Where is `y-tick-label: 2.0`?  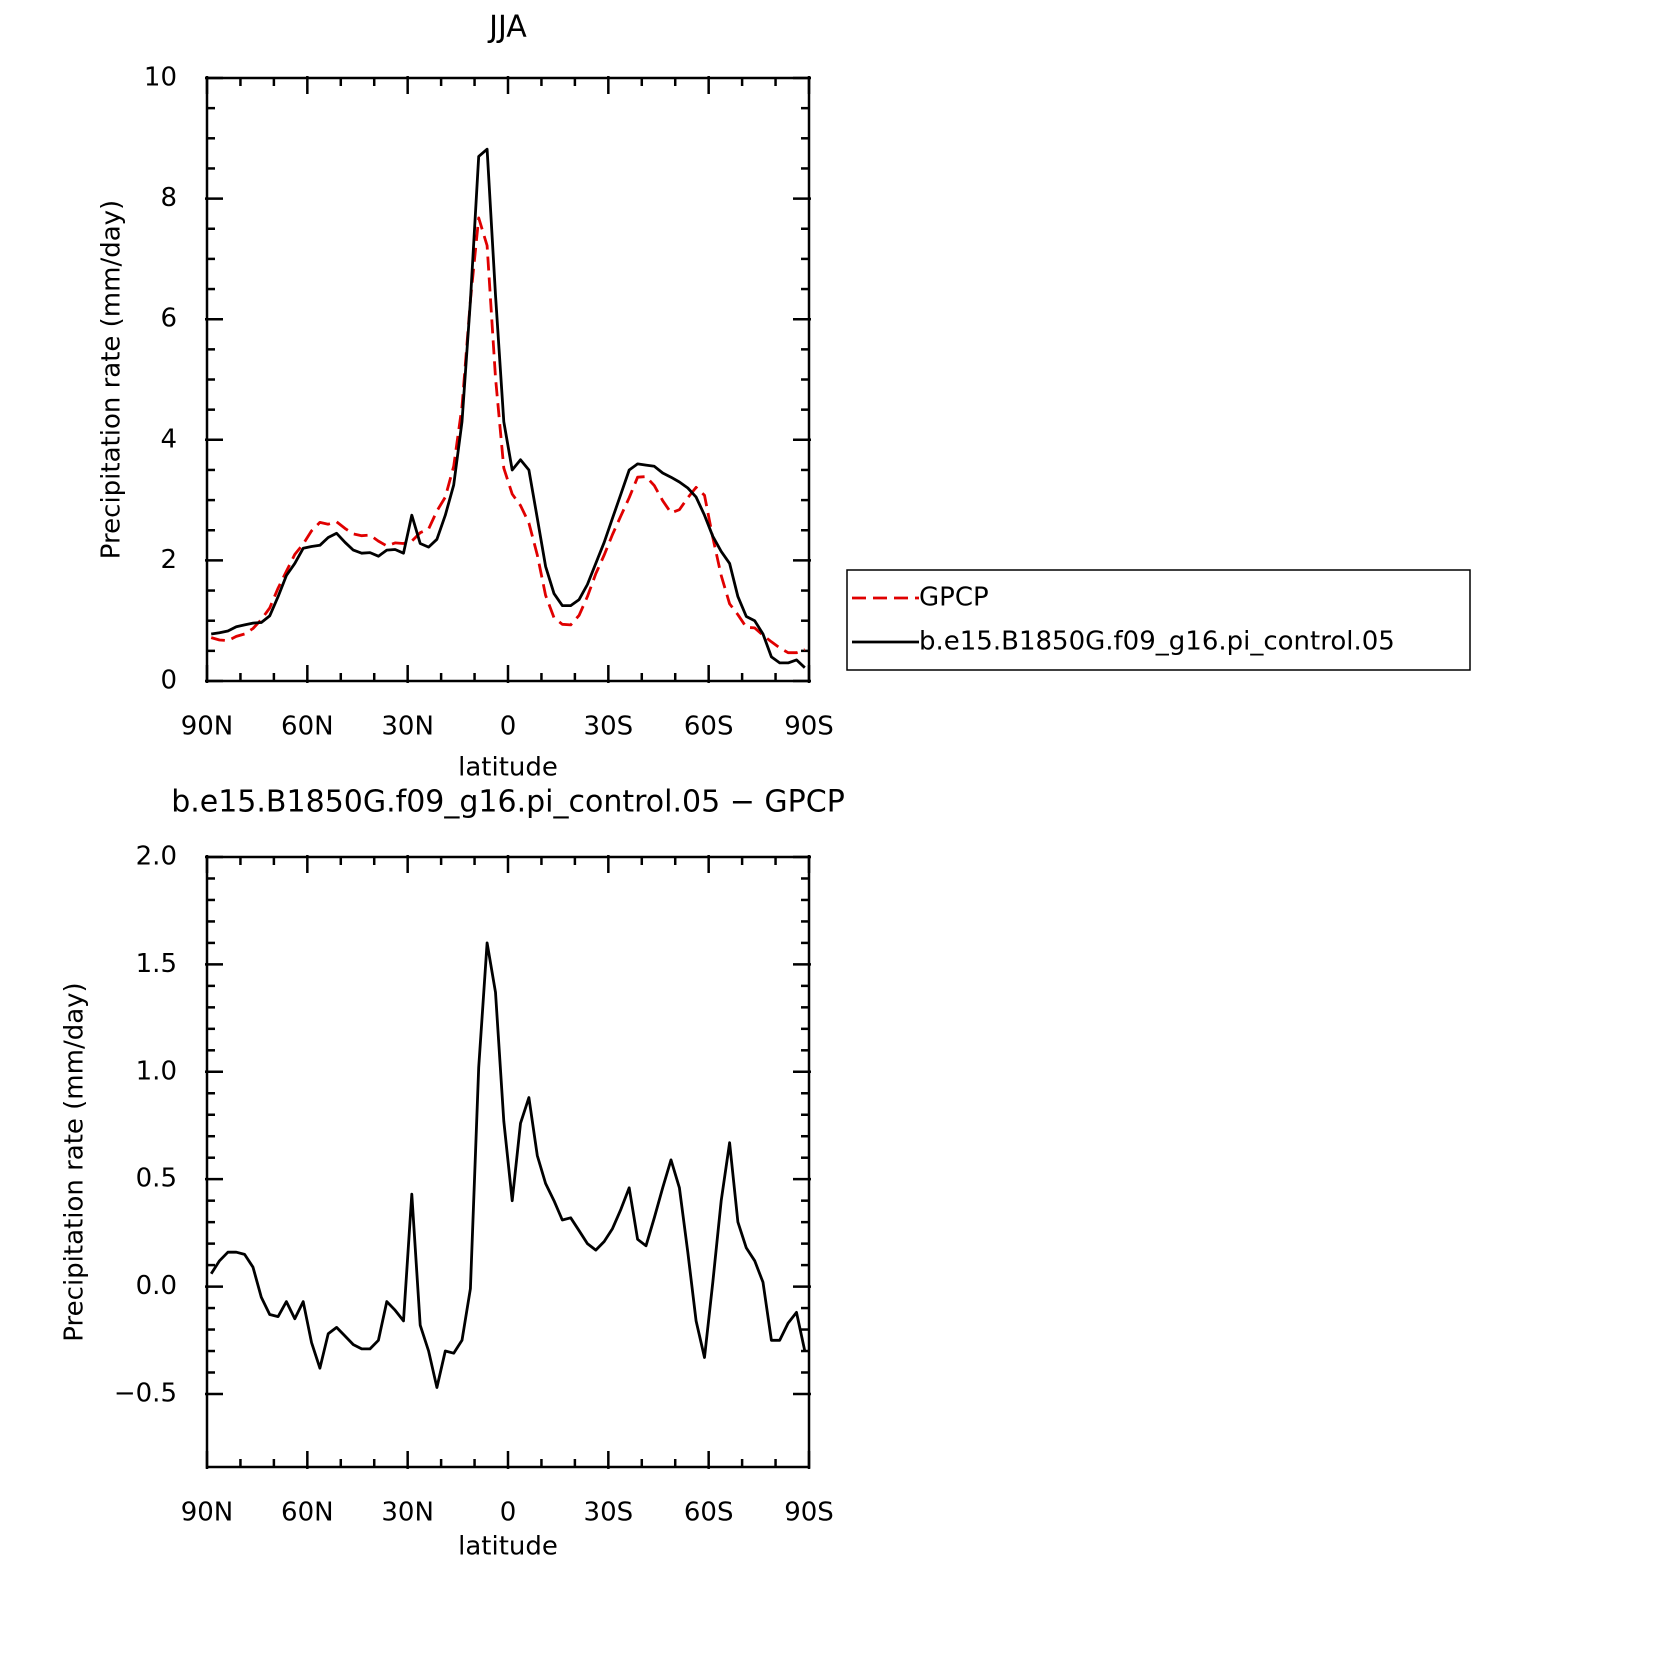 y-tick-label: 2.0 is located at coordinates (156, 857).